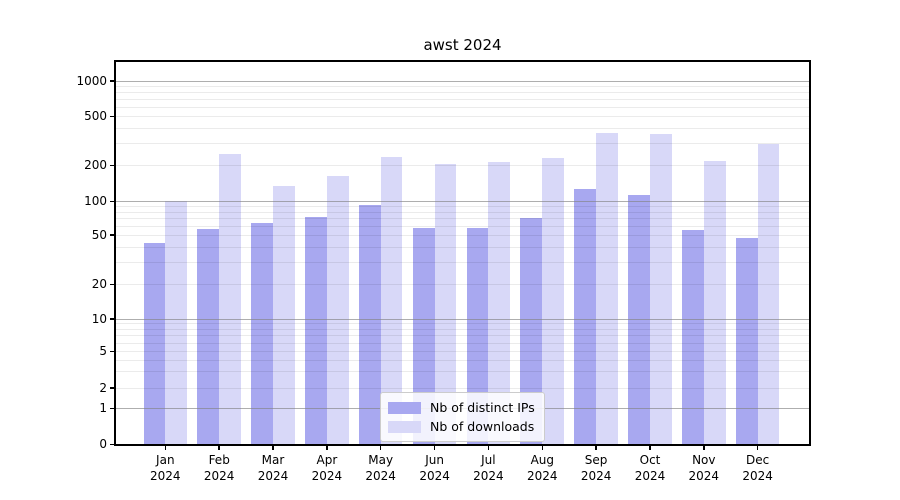 This screenshot has height=500, width=900. I want to click on x-tick-label: Apr 2024, so click(327, 468).